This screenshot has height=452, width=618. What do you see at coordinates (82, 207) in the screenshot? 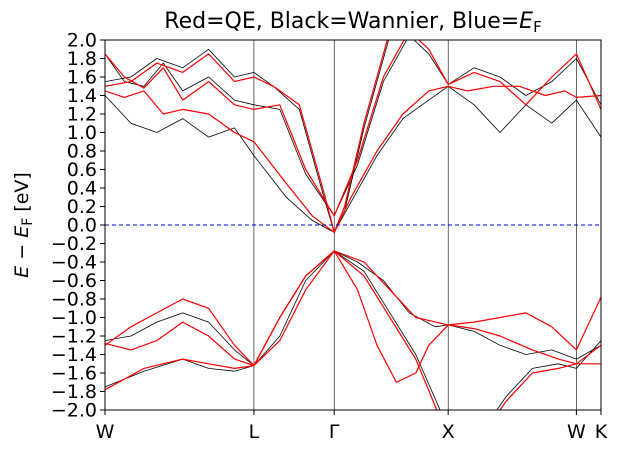
I see `y-tick-label: 0.2` at bounding box center [82, 207].